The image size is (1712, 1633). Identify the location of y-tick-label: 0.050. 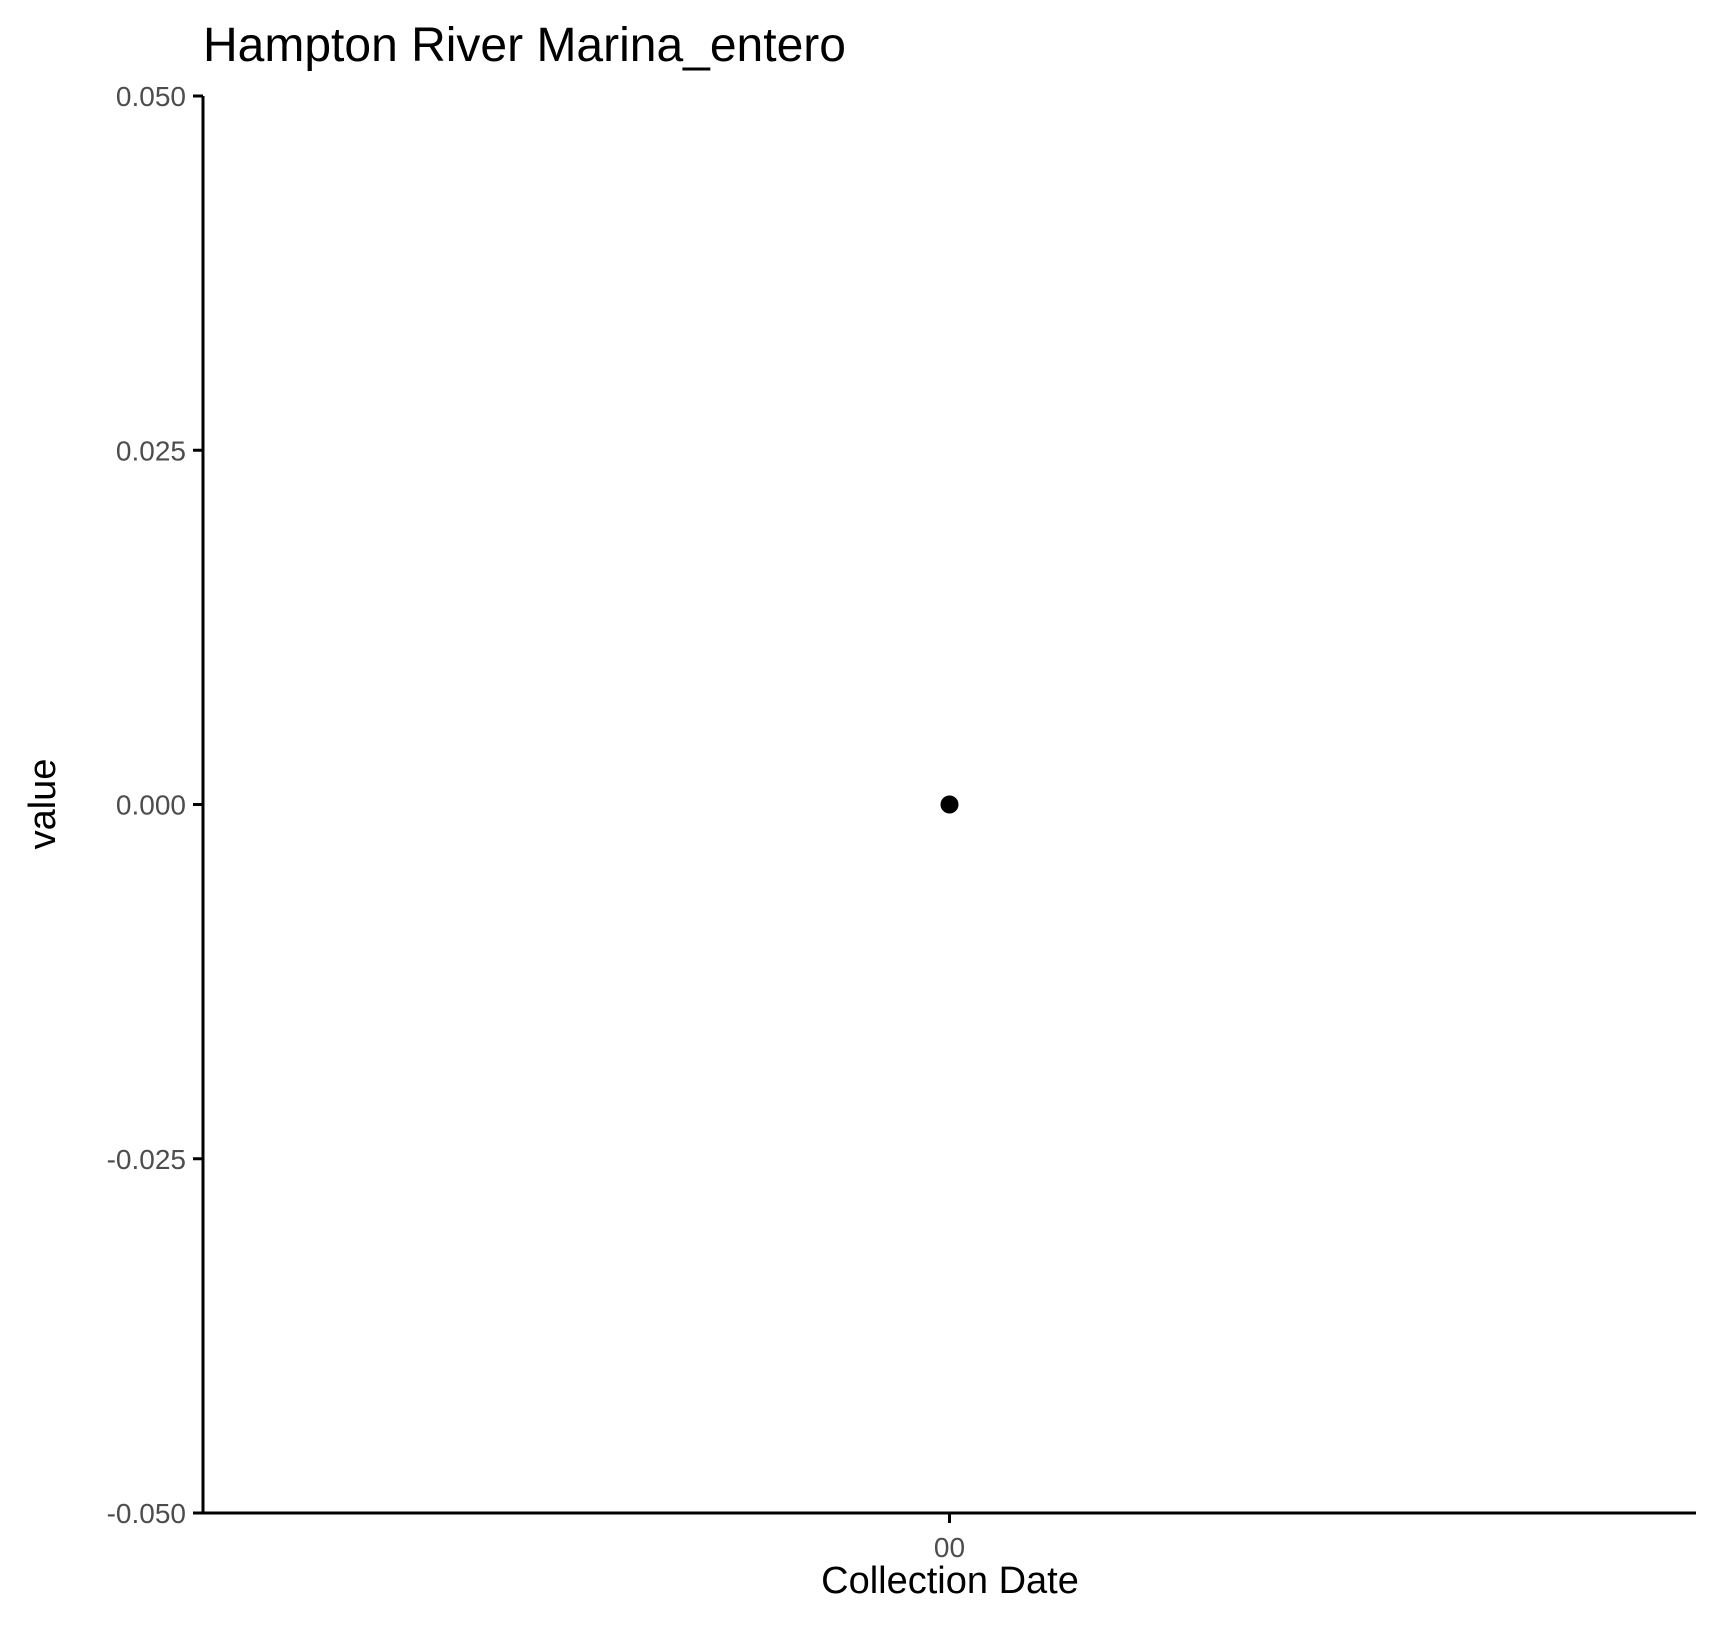
(151, 96).